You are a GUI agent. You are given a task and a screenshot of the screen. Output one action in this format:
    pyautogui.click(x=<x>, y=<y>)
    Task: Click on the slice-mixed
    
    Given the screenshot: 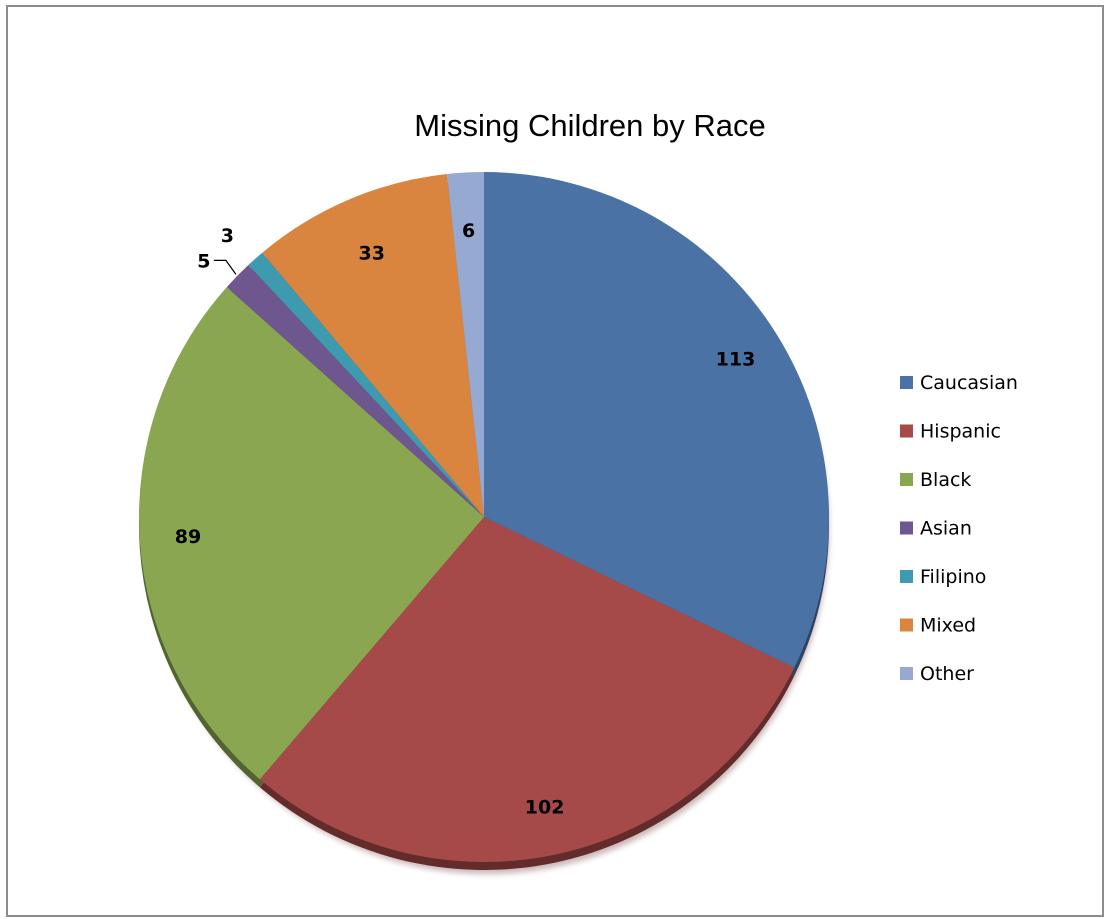 What is the action you would take?
    pyautogui.click(x=373, y=345)
    